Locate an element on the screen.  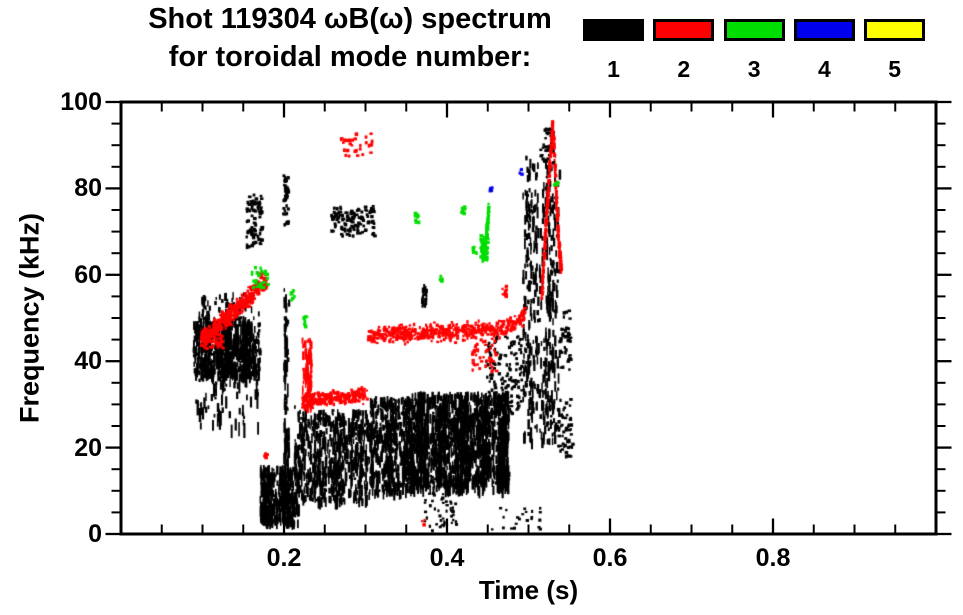
y-tick-label-80: 80 is located at coordinates (88, 188).